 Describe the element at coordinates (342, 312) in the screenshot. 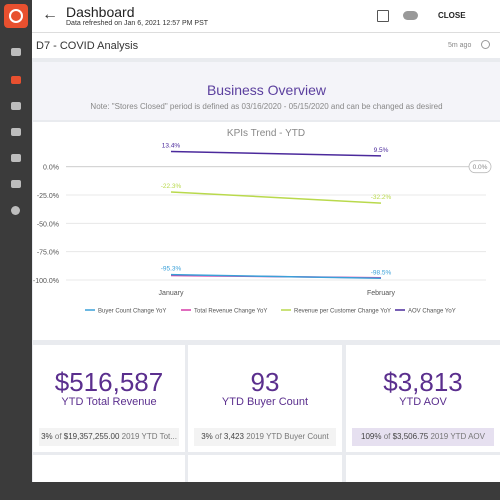

I see `legend-label: Revenue per Customer Change YoY` at that location.